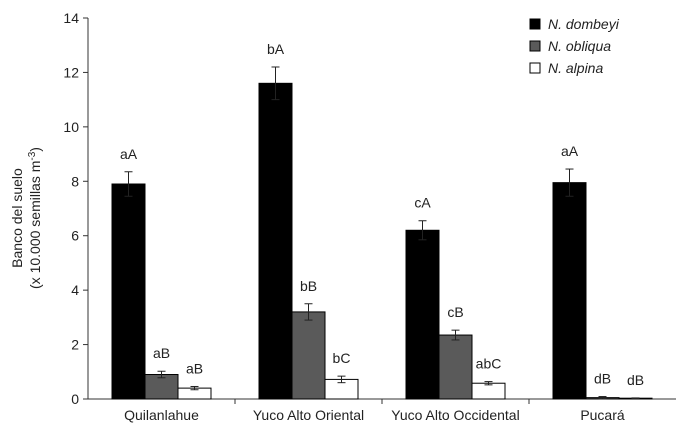 The width and height of the screenshot is (678, 429). What do you see at coordinates (75, 290) in the screenshot?
I see `y-tick-label: 4` at bounding box center [75, 290].